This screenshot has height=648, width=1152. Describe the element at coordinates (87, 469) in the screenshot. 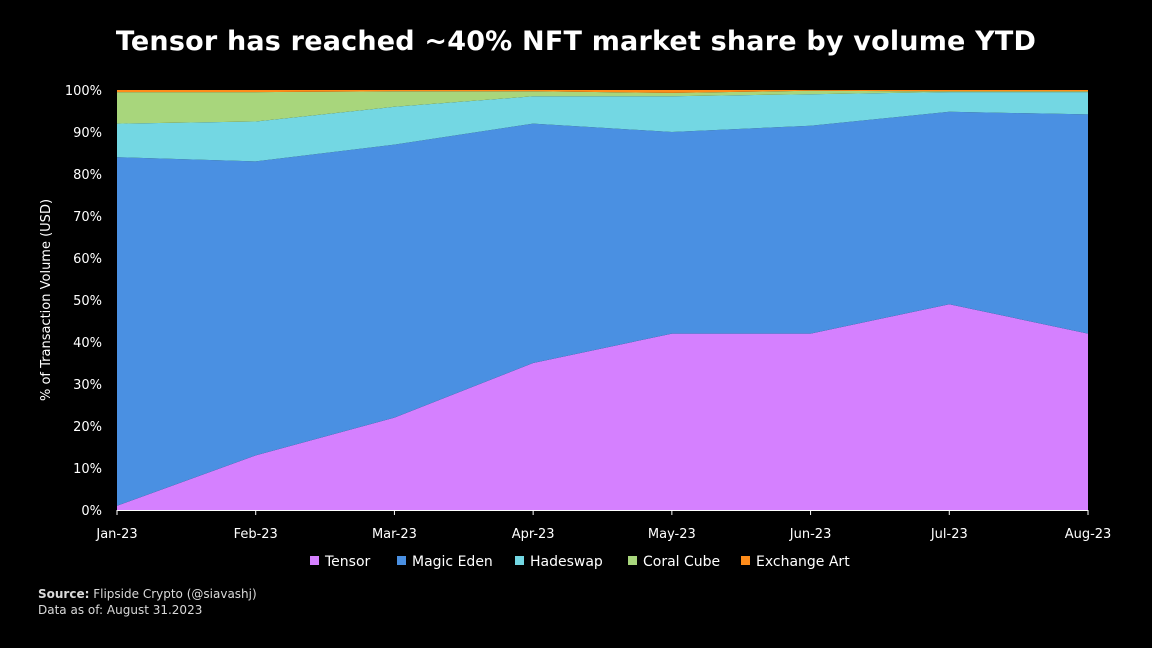

I see `y-tick-label: 10%` at that location.